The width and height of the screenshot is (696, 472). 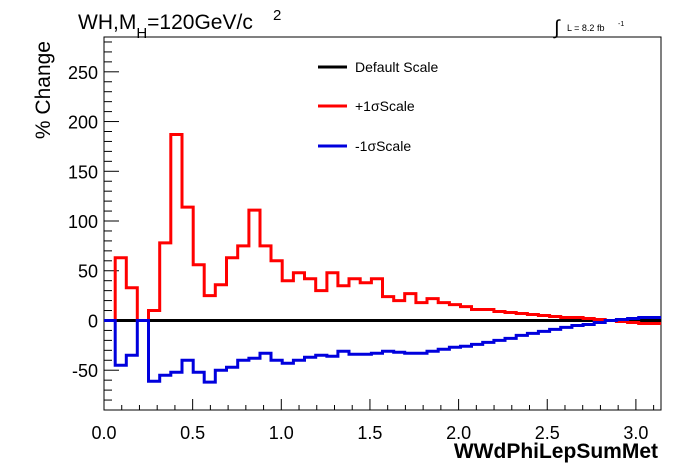 What do you see at coordinates (383, 146) in the screenshot?
I see `legend-label-minus1sigma: -1σScale` at bounding box center [383, 146].